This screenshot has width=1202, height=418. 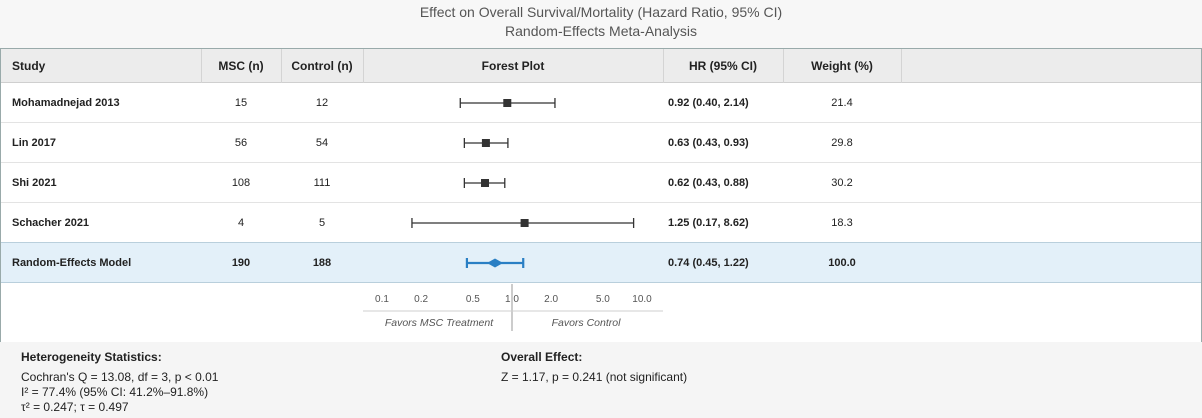 I want to click on msc-count: 4, so click(x=241, y=222).